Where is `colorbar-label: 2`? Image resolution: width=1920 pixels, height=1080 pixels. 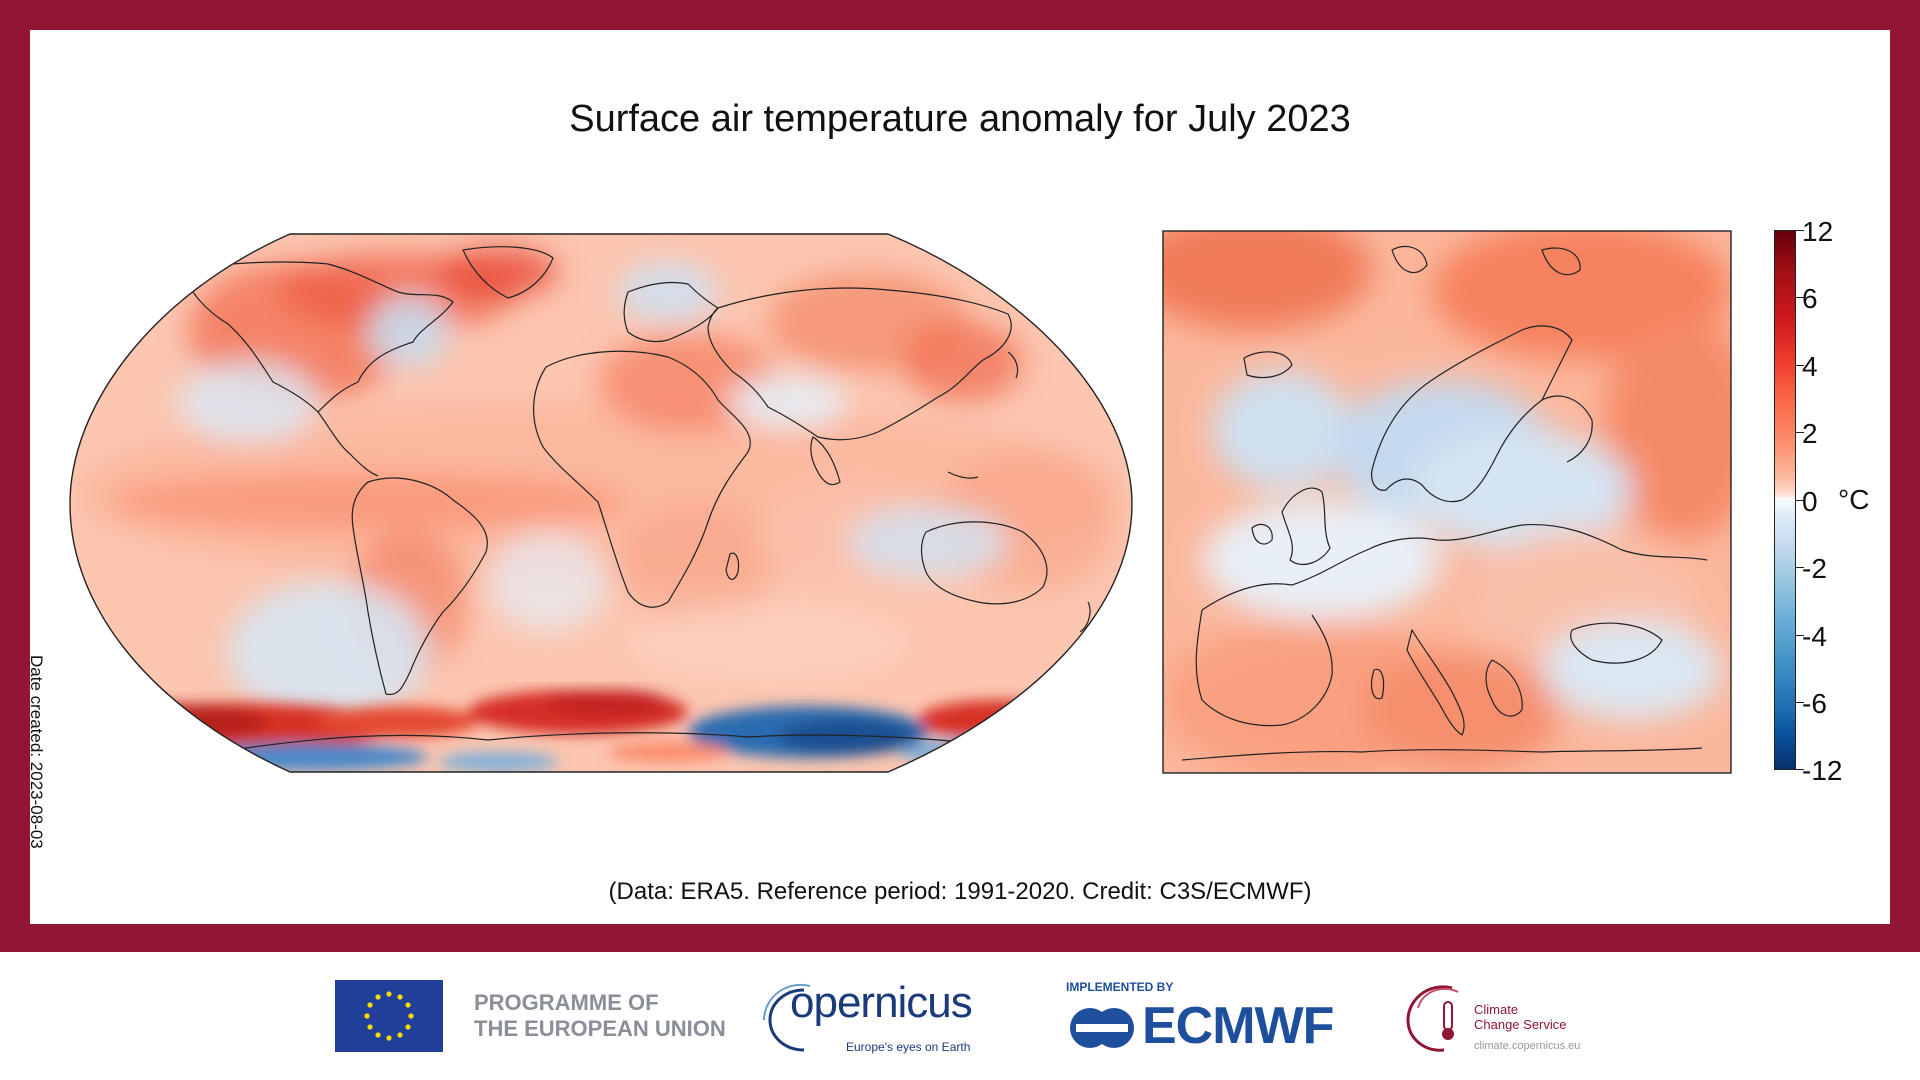
colorbar-label: 2 is located at coordinates (1810, 433).